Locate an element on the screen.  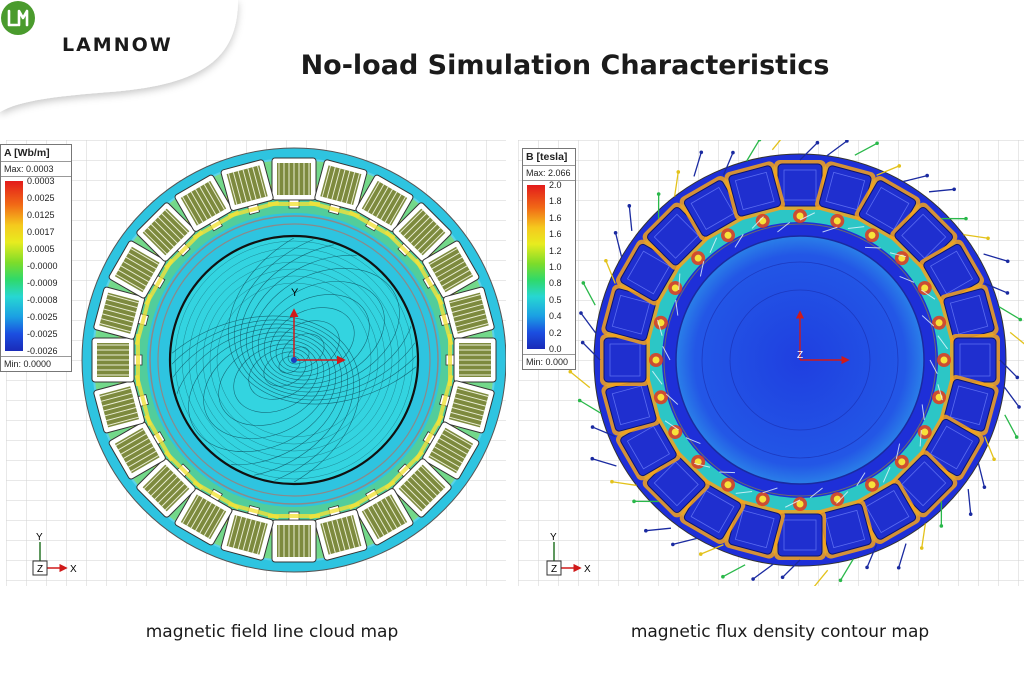
legend-max: Max: 2.066 is located at coordinates (549, 173).